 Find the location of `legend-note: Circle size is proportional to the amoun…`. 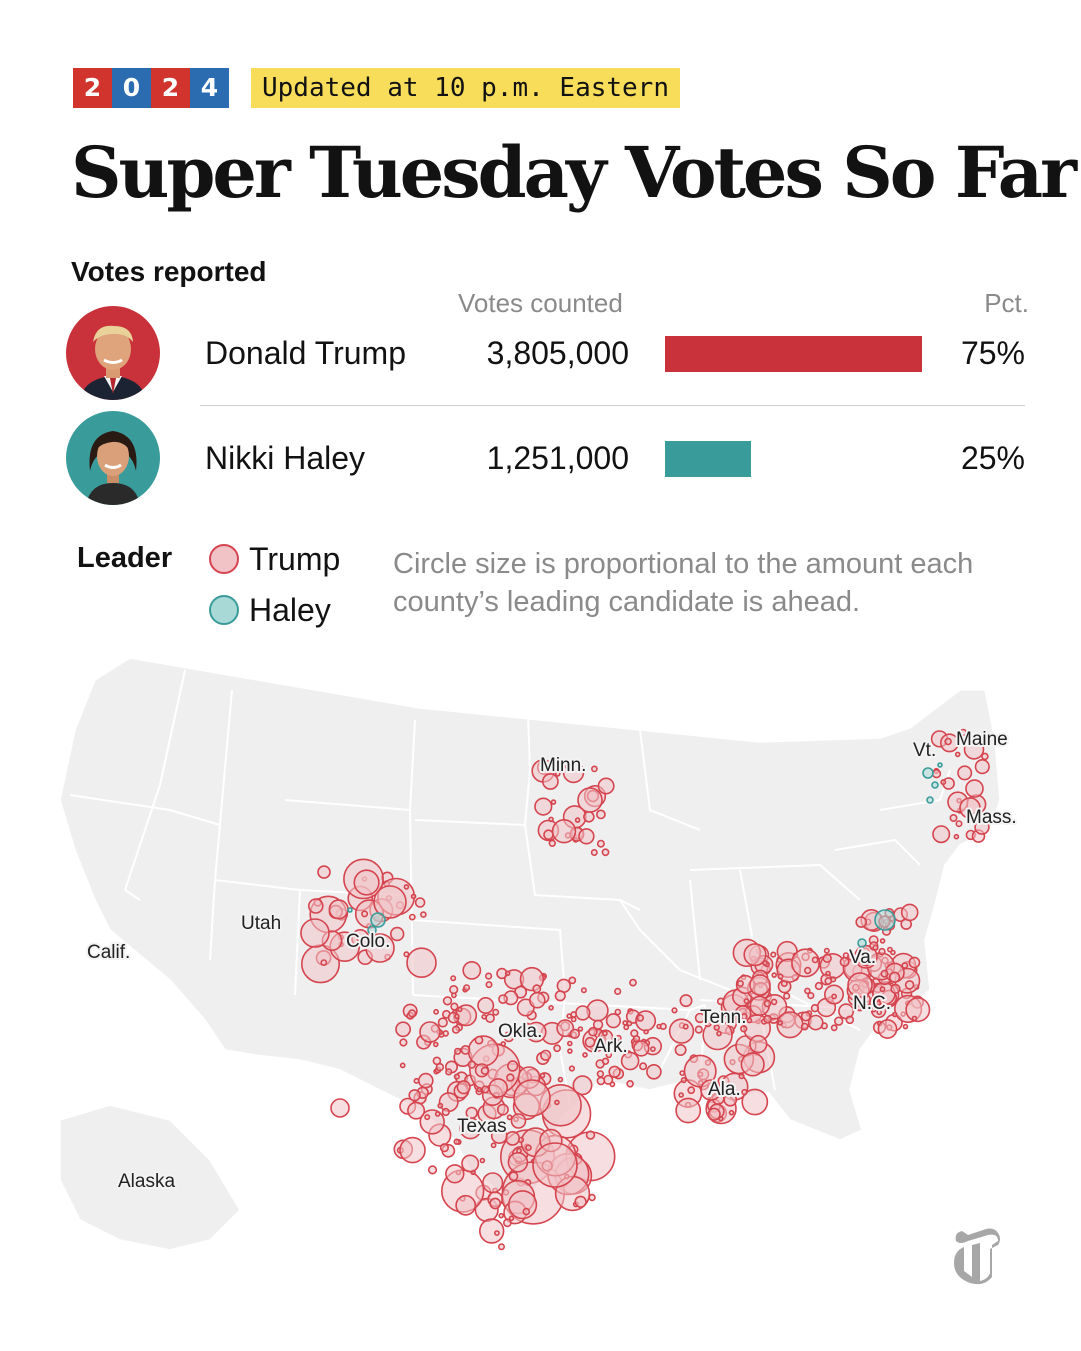

legend-note: Circle size is proportional to the amoun… is located at coordinates (683, 583).